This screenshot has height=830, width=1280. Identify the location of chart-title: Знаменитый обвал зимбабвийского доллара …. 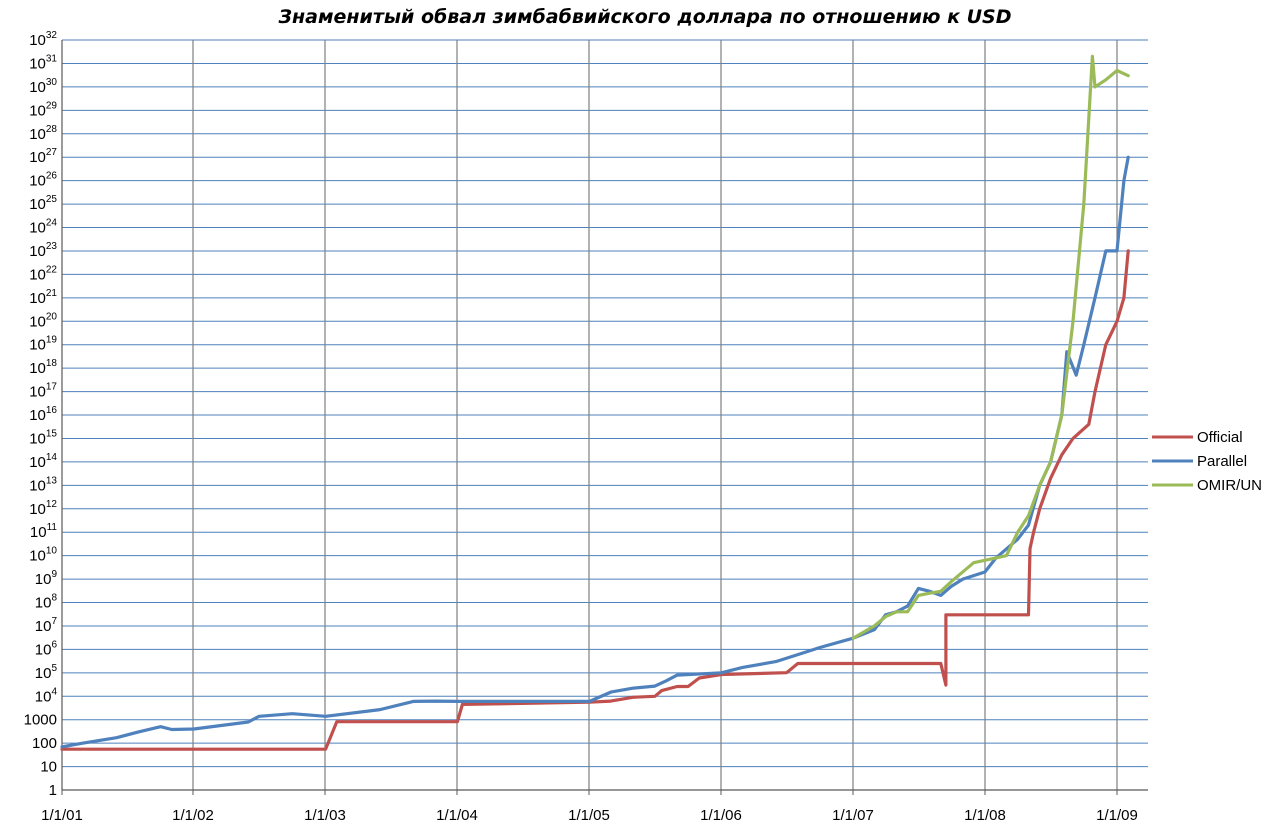
(645, 17).